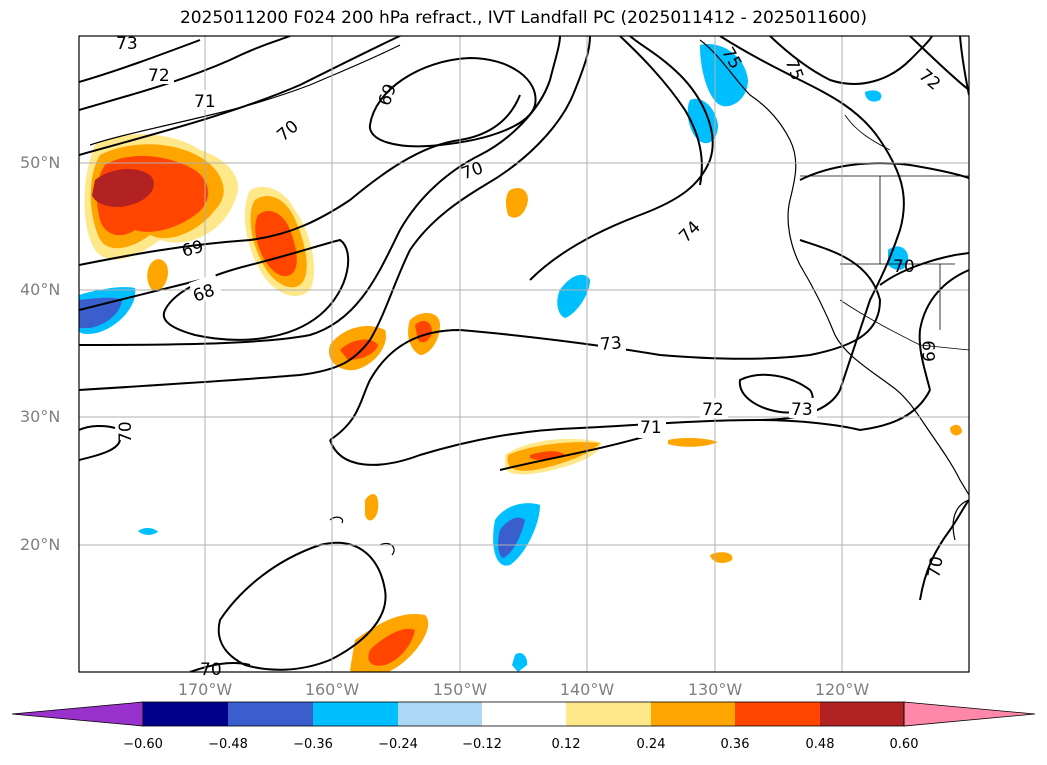 The width and height of the screenshot is (1047, 765). What do you see at coordinates (884, 232) in the screenshot?
I see `political-borders` at bounding box center [884, 232].